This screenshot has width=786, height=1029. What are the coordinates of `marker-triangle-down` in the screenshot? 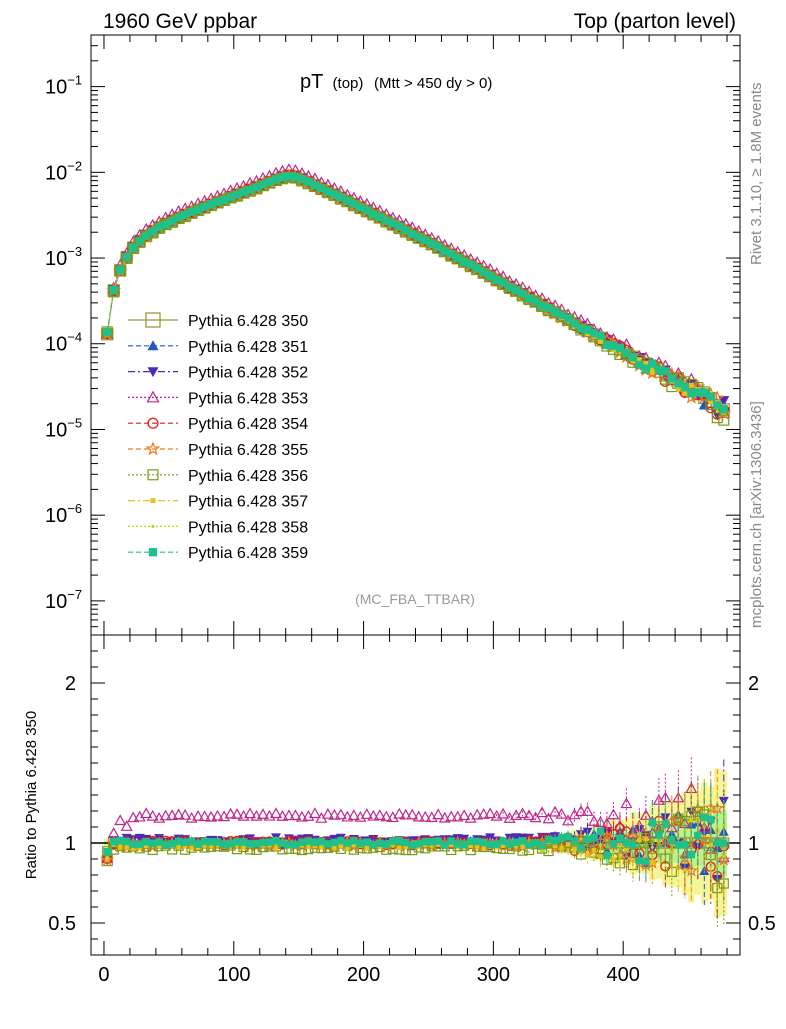 It's located at (516, 838).